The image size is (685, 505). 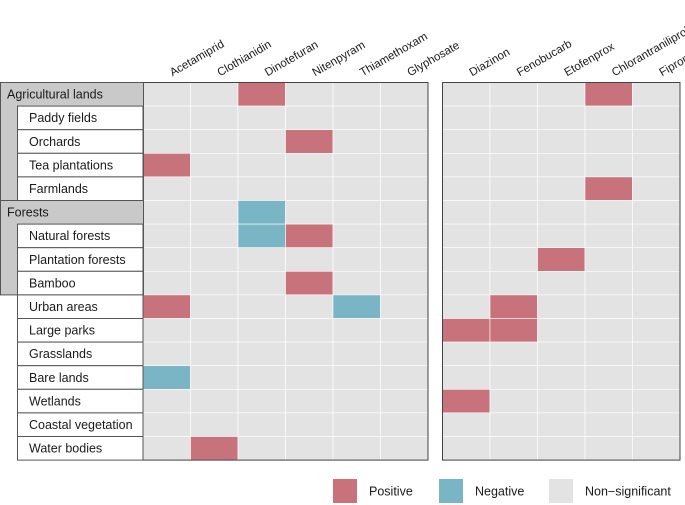 I want to click on cell-paddy-fields-fenobucarb, so click(x=513, y=117).